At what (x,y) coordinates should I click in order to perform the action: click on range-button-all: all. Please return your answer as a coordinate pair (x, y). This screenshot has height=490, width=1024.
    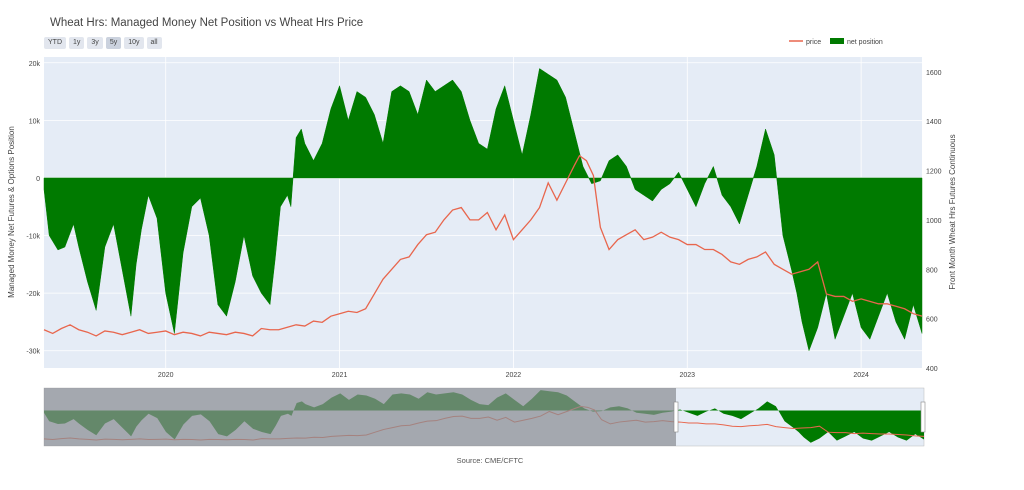
    Looking at the image, I should click on (154, 43).